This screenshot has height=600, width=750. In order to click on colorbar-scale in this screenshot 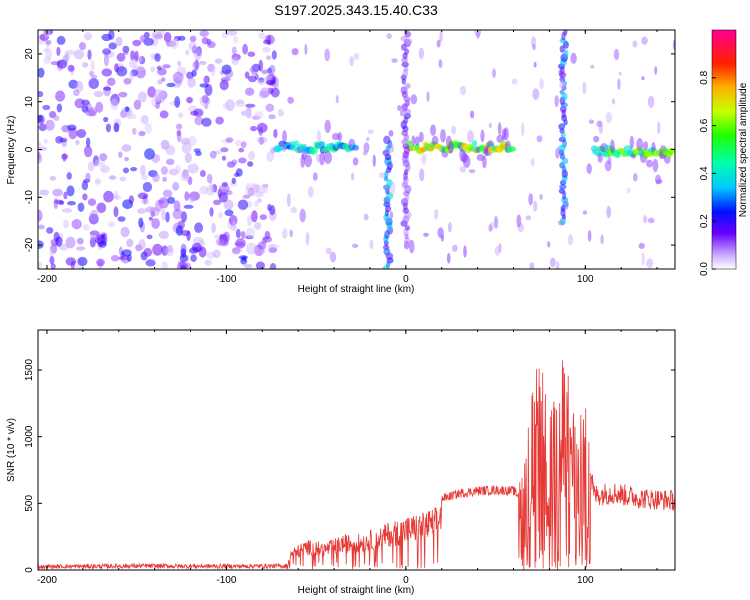, I will do `click(724, 149)`.